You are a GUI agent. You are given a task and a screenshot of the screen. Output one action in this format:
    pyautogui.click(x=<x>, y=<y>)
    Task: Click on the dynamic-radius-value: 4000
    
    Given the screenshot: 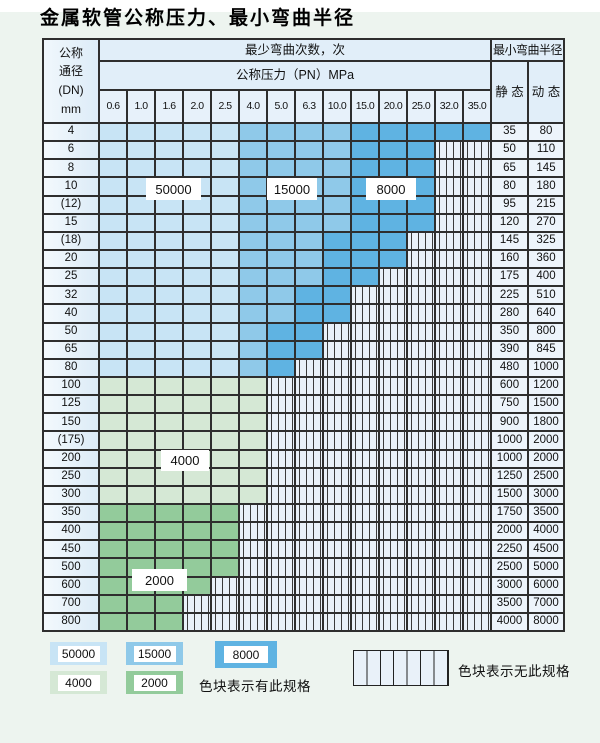 What is the action you would take?
    pyautogui.click(x=546, y=531)
    